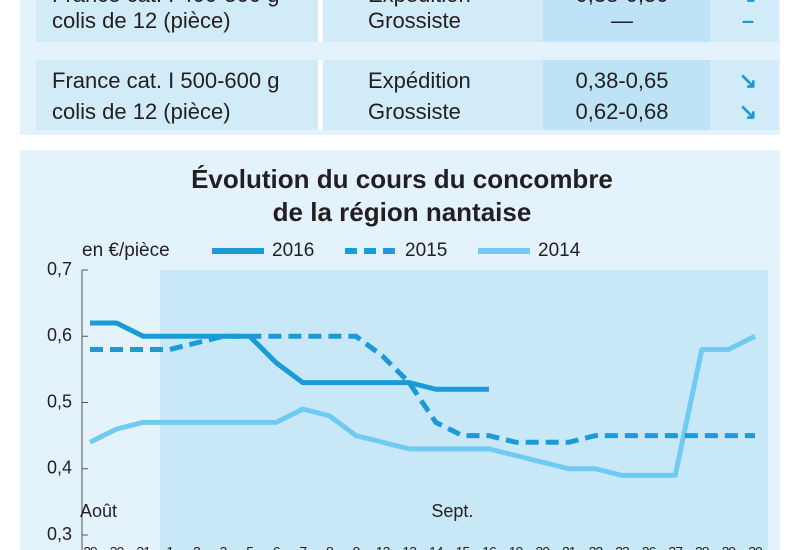 This screenshot has height=550, width=800. Describe the element at coordinates (402, 212) in the screenshot. I see `chart-title: de la région nantaise` at that location.